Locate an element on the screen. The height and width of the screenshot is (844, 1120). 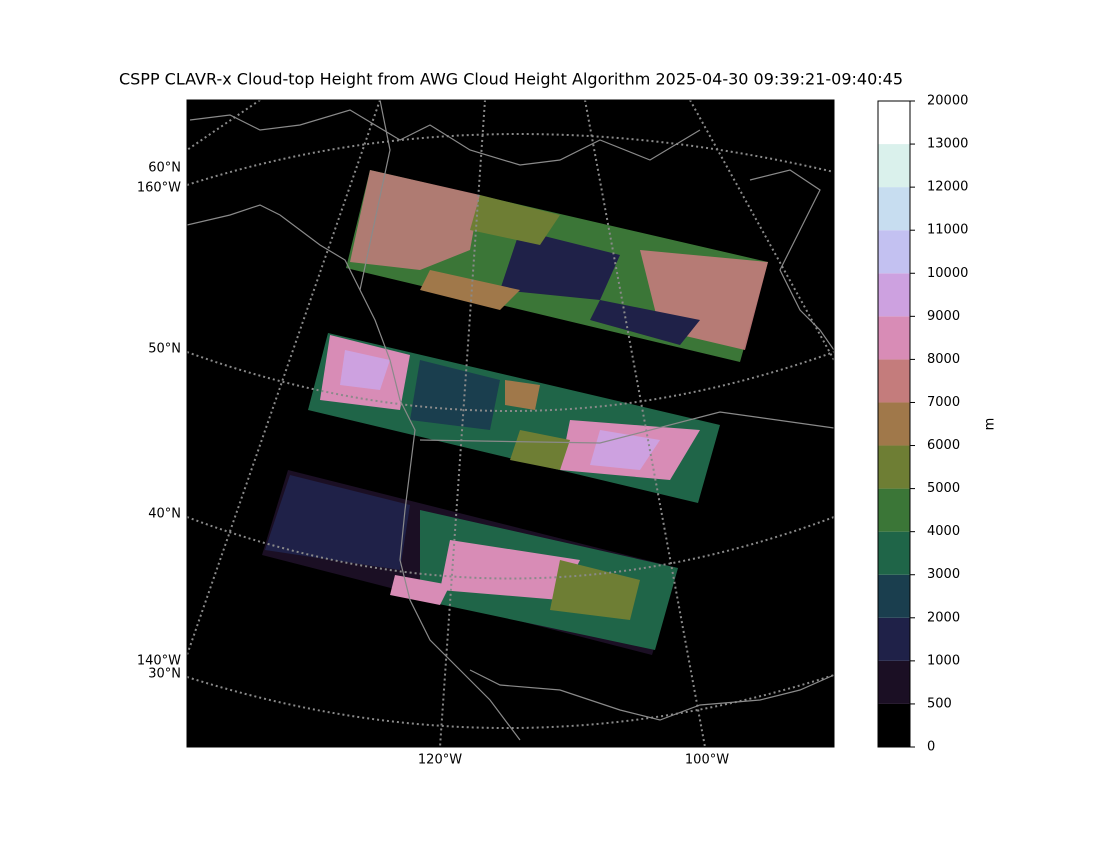
tick-label: 13000 is located at coordinates (947, 144).